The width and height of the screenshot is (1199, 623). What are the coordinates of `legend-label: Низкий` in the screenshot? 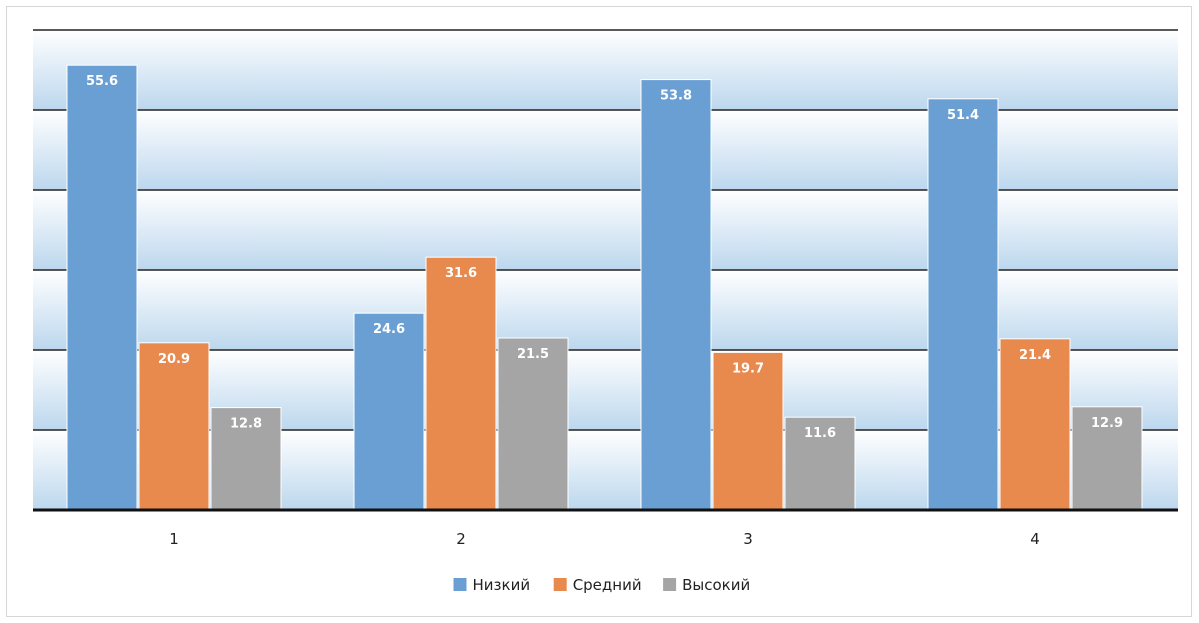 It's located at (502, 585).